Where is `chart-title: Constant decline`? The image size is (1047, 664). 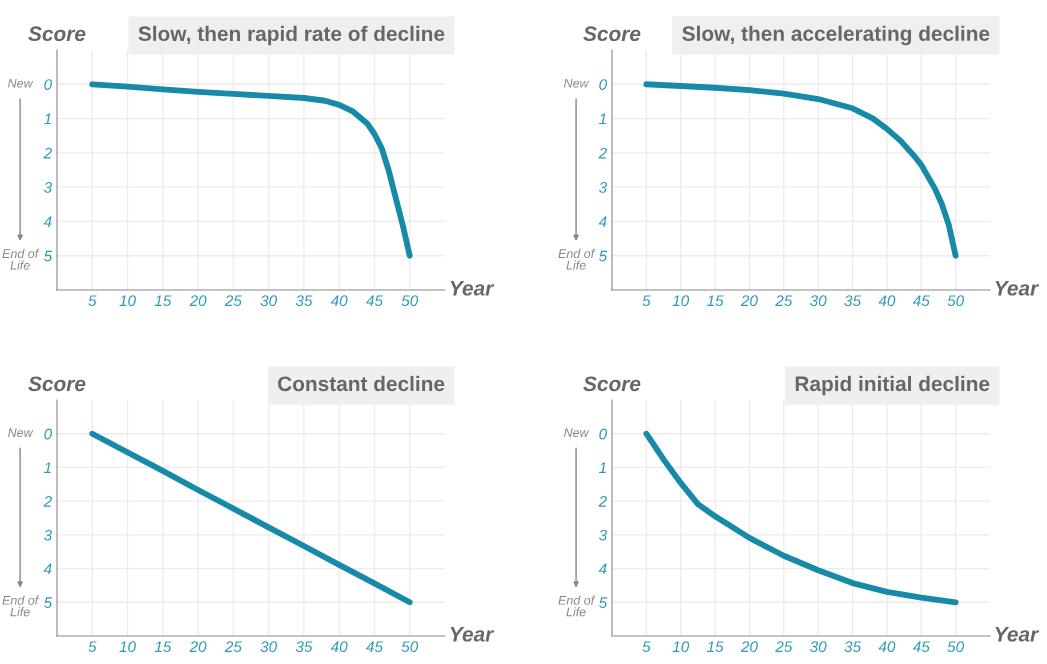
chart-title: Constant decline is located at coordinates (361, 383).